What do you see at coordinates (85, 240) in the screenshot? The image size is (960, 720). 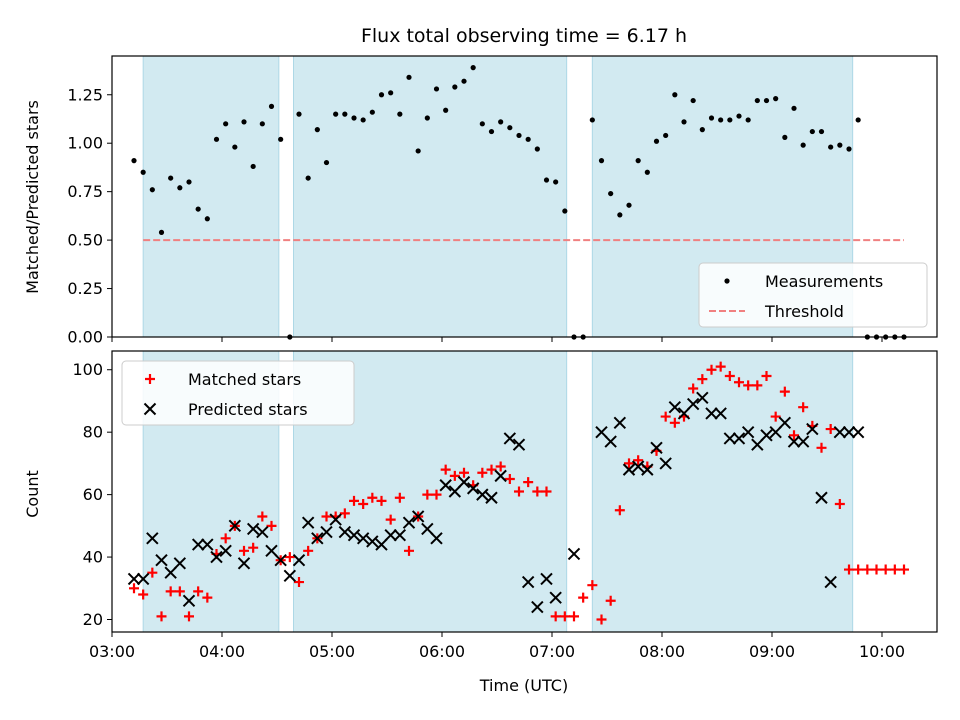 I see `y-tick-label: 0.50` at bounding box center [85, 240].